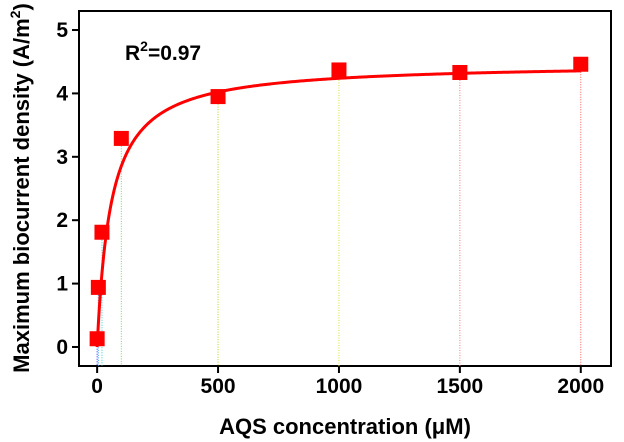  Describe the element at coordinates (345, 426) in the screenshot. I see `x-axis-label: AQS concentration (μM)` at that location.